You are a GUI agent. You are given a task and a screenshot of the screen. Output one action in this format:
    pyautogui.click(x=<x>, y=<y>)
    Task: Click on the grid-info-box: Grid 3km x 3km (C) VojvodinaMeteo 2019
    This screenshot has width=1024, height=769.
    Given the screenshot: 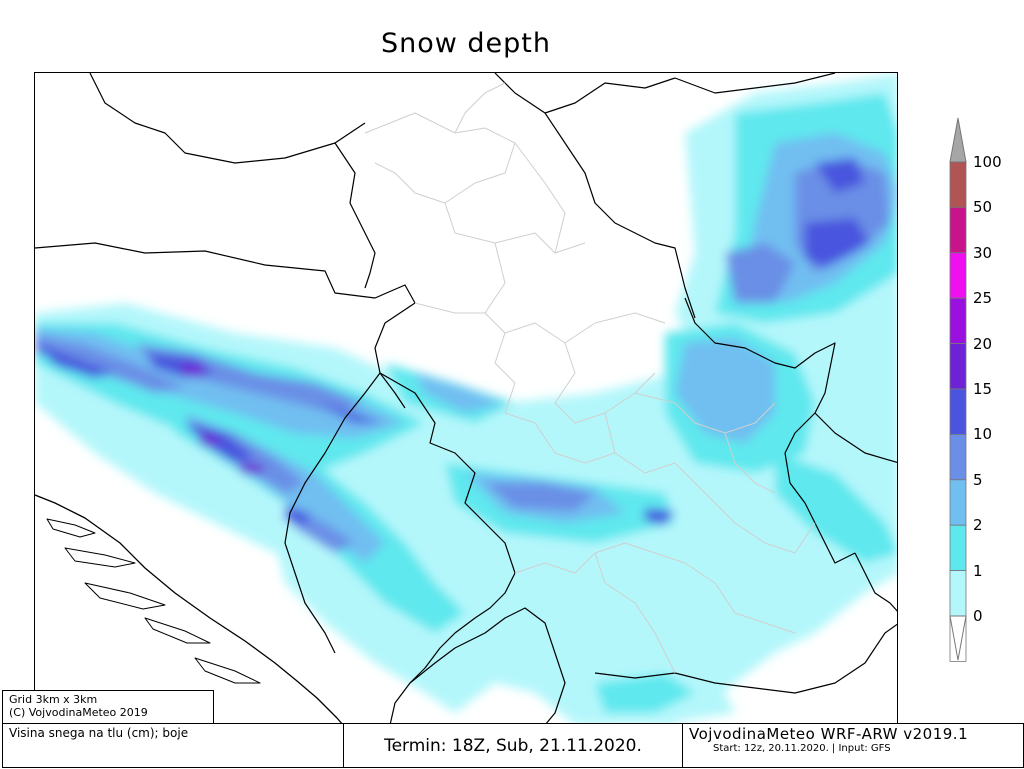 What is the action you would take?
    pyautogui.click(x=108, y=707)
    